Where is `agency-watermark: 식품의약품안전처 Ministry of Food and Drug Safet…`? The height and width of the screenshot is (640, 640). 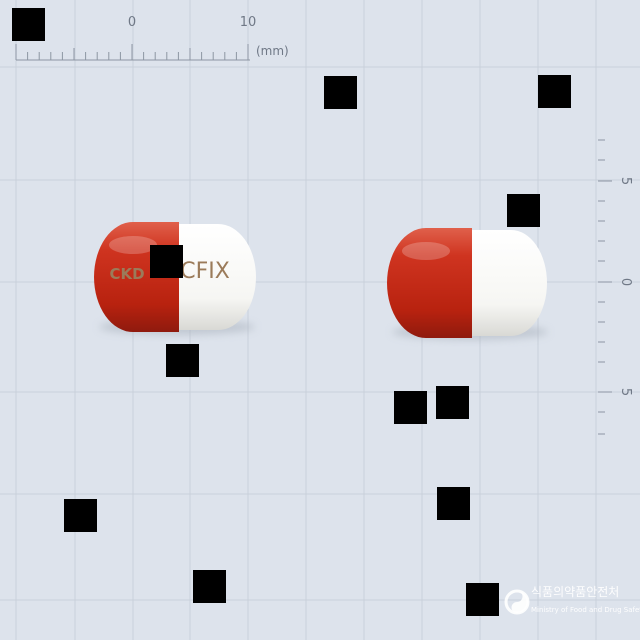
agency-watermark: 식품의약품안전처 Ministry of Food and Drug Safet… is located at coordinates (572, 603).